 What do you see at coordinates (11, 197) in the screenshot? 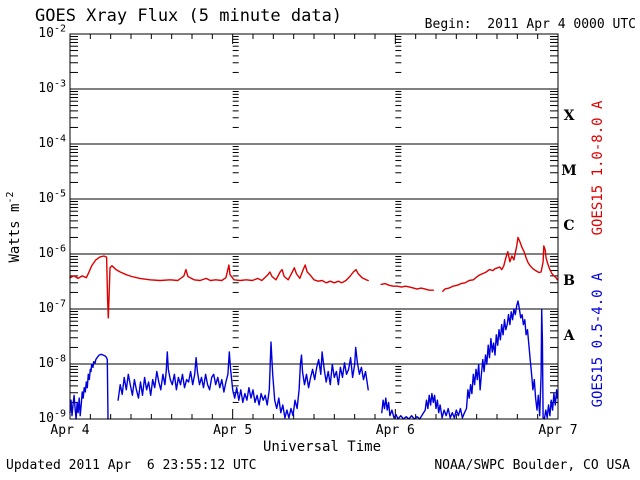
I see `y-axis-title-exponent: -2` at bounding box center [11, 197].